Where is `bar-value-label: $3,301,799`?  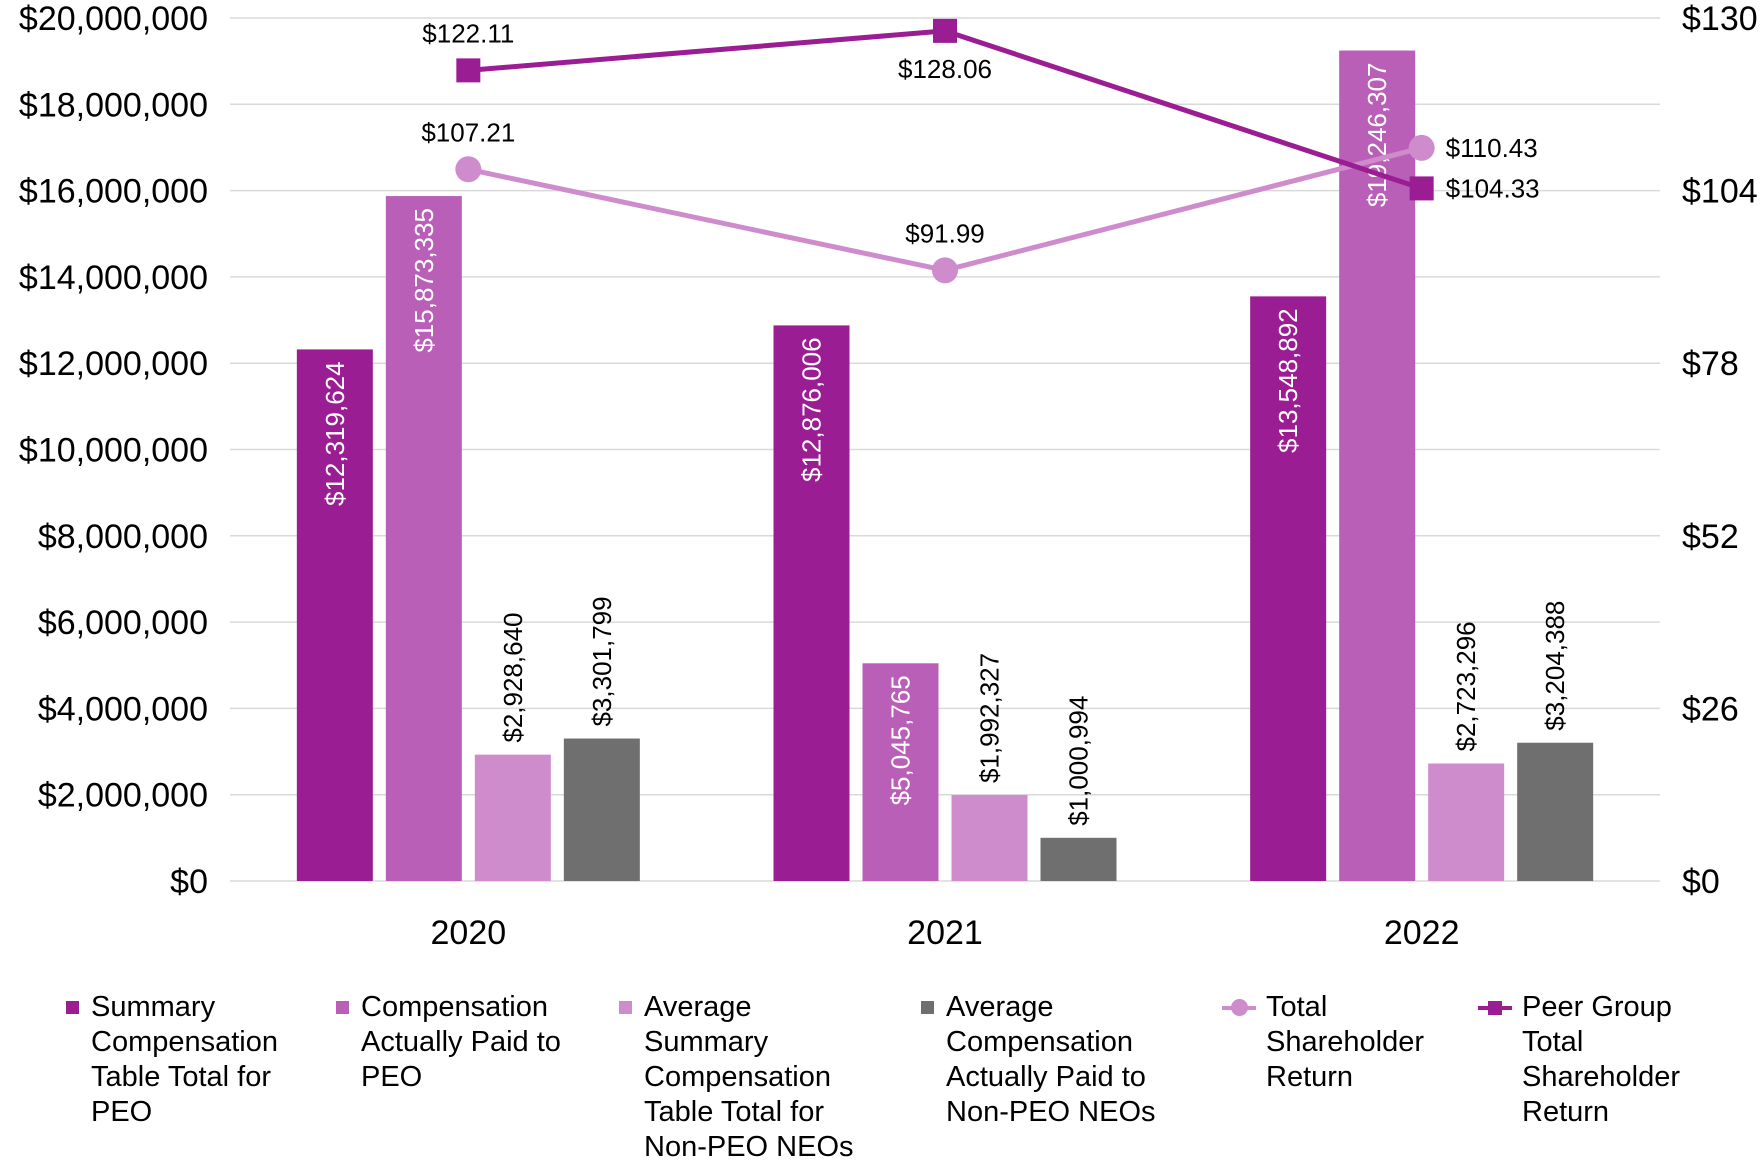 bar-value-label: $3,301,799 is located at coordinates (602, 661).